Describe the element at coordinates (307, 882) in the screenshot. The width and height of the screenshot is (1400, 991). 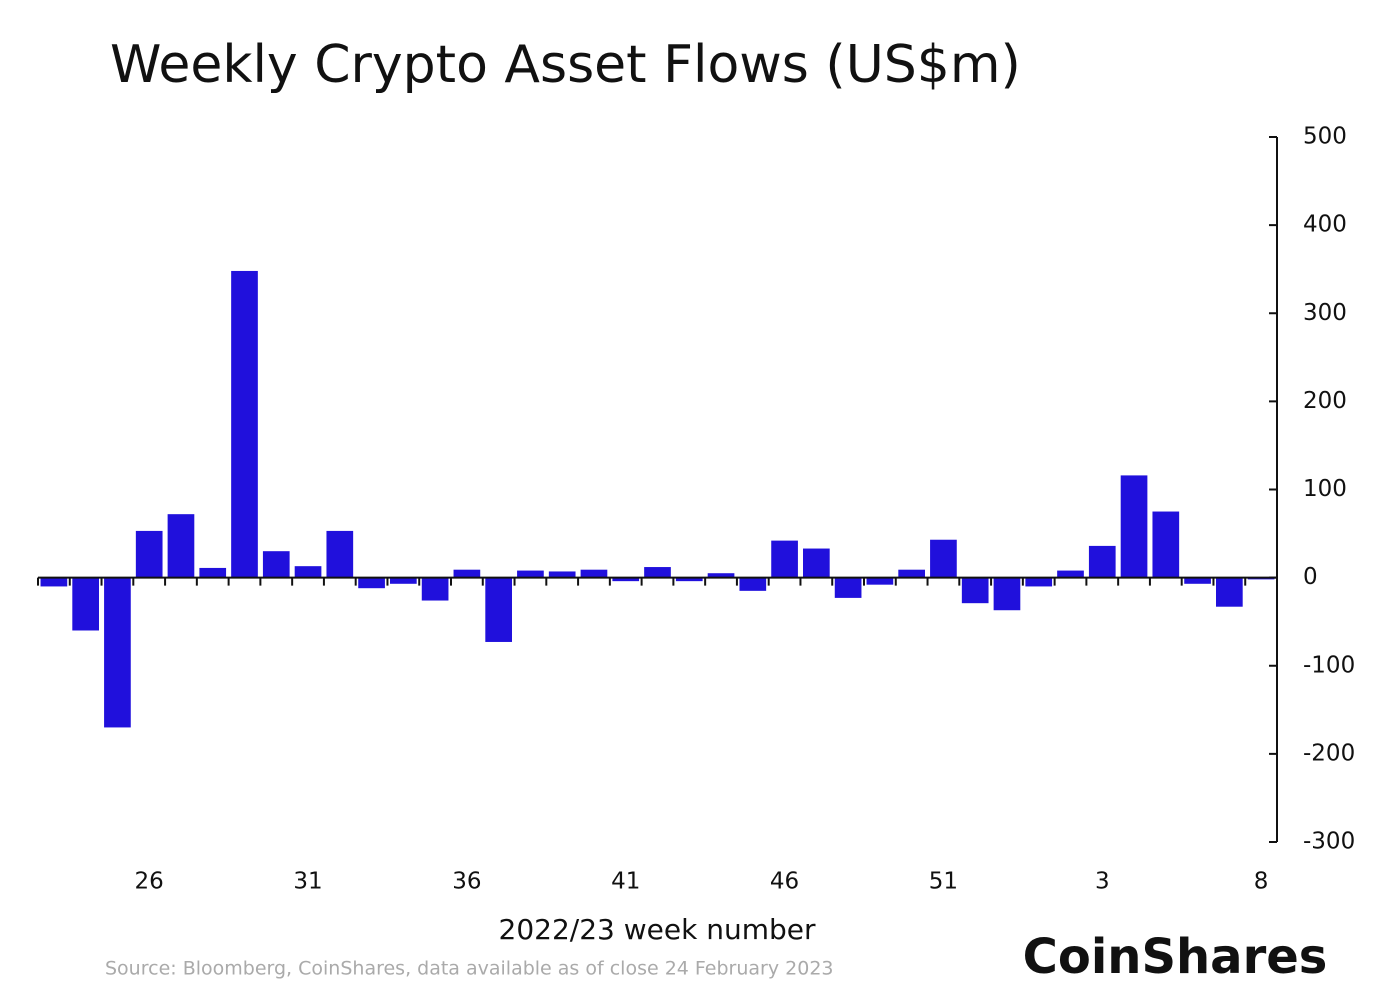
I see `x-tick-label: 31` at that location.